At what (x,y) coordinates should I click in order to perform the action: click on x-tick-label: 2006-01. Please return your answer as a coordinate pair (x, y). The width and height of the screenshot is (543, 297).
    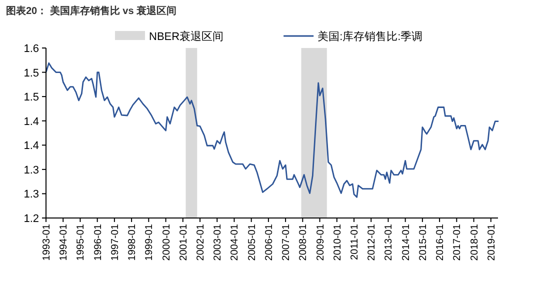
    Looking at the image, I should click on (269, 242).